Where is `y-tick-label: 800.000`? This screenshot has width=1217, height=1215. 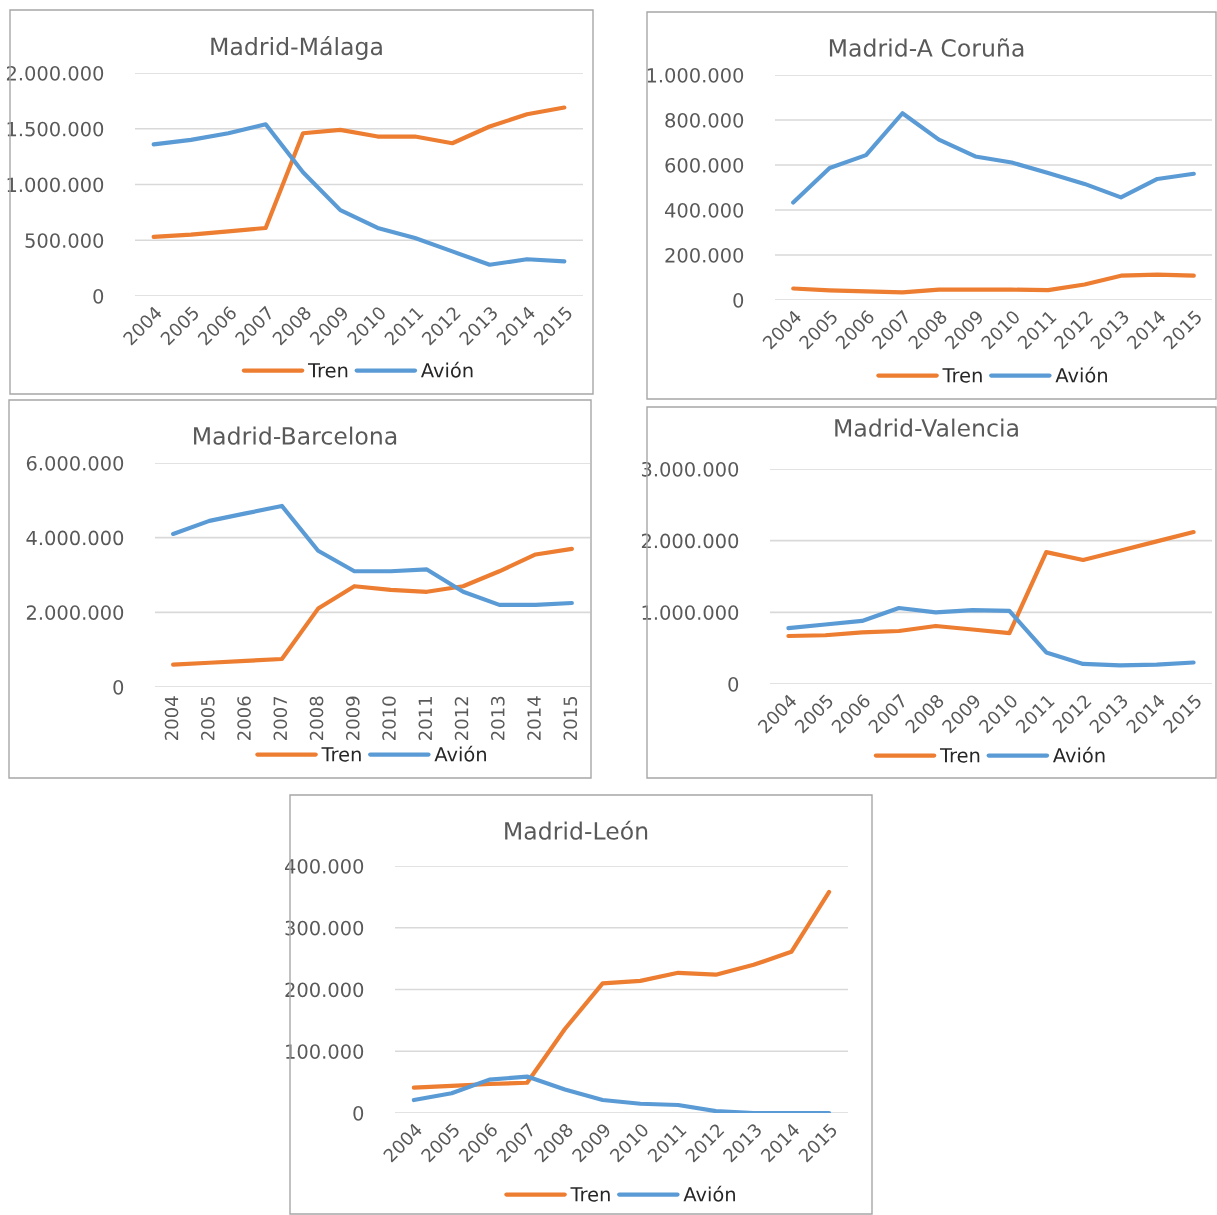
y-tick-label: 800.000 is located at coordinates (704, 120).